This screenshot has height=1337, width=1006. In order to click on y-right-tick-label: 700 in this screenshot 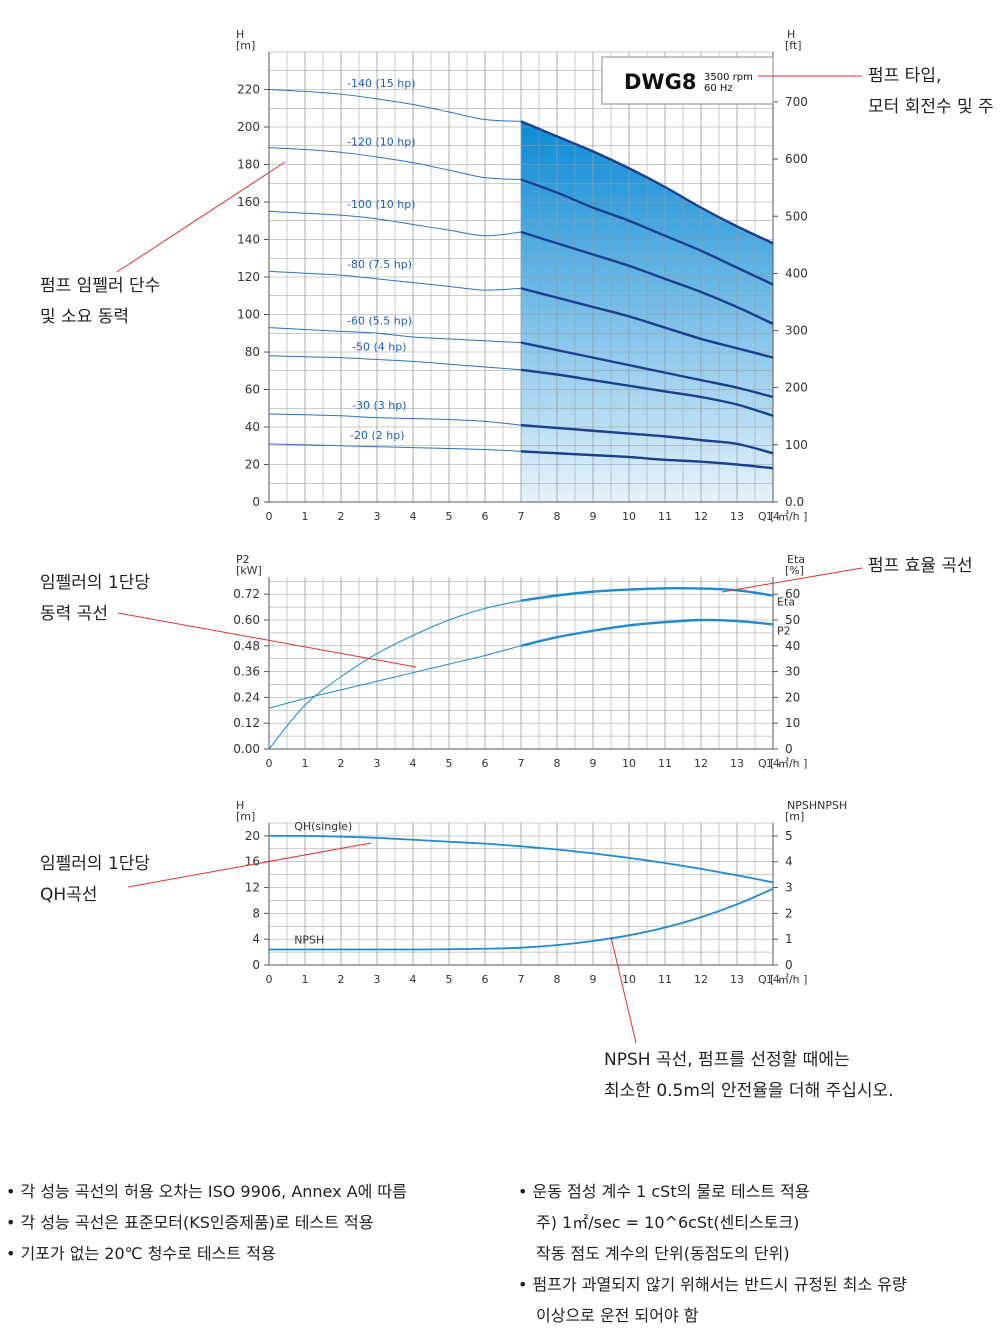, I will do `click(796, 102)`.